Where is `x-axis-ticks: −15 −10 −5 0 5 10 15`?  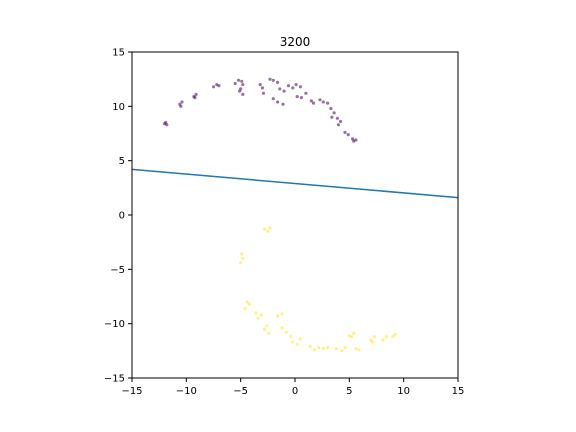 x-axis-ticks: −15 −10 −5 0 5 10 15 is located at coordinates (292, 387).